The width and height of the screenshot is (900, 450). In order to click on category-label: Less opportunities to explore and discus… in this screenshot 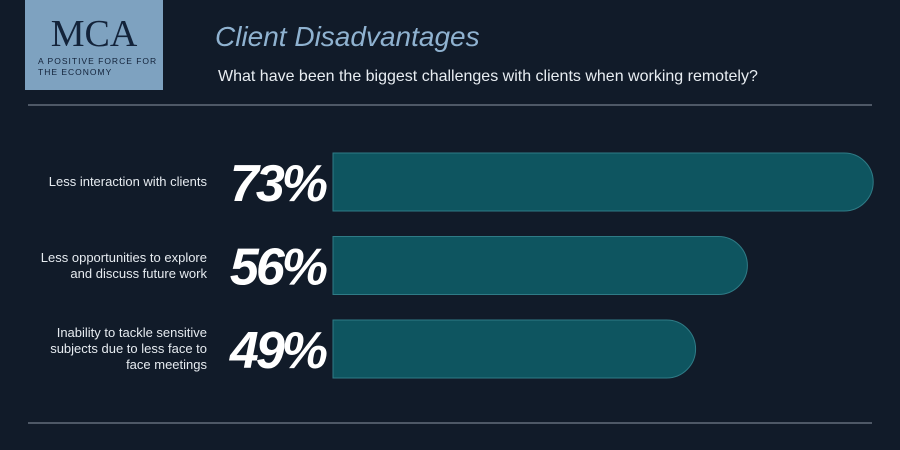, I will do `click(123, 265)`.